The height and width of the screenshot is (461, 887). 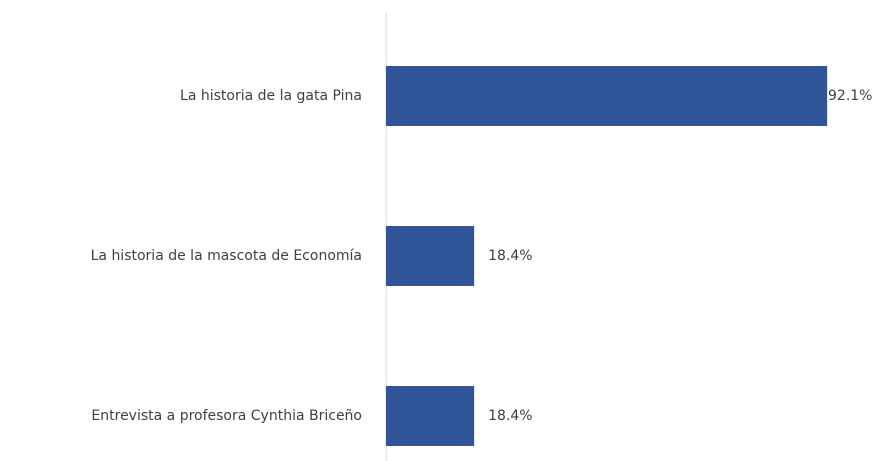 I want to click on category-label: La historia de la mascota de Economía, so click(x=226, y=256).